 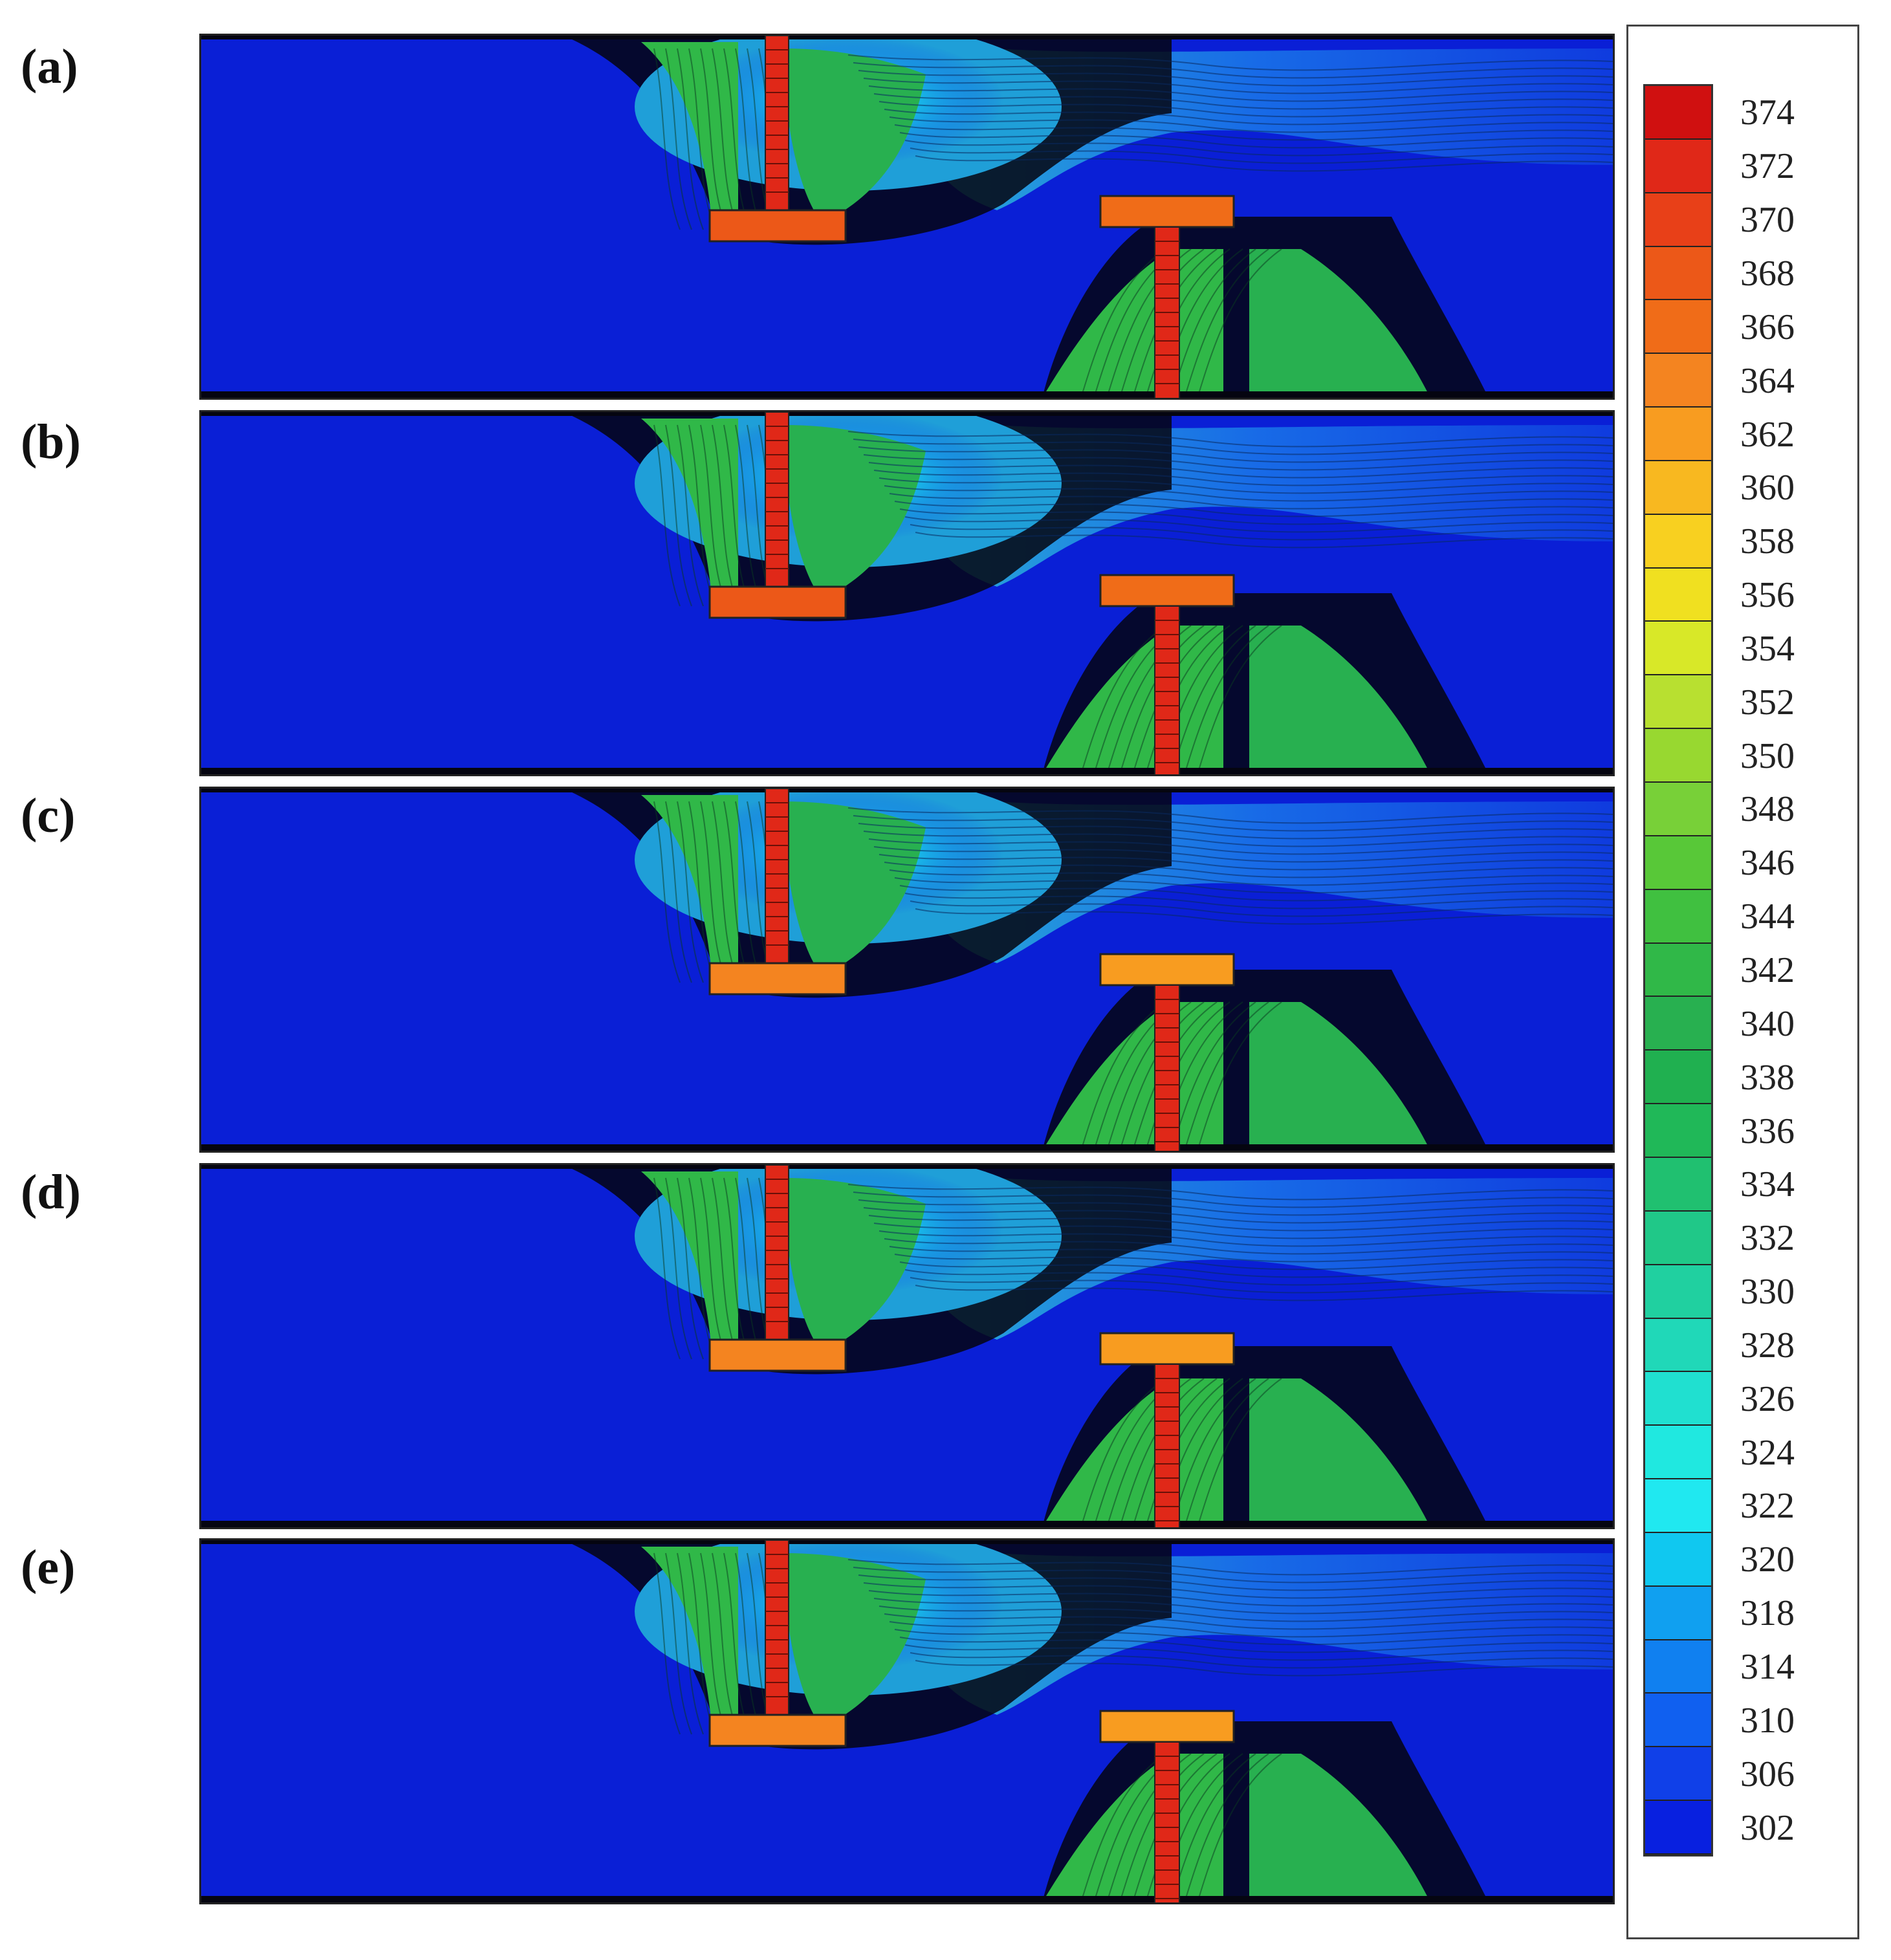 I want to click on colorbar-tick-label: 346, so click(x=1767, y=863).